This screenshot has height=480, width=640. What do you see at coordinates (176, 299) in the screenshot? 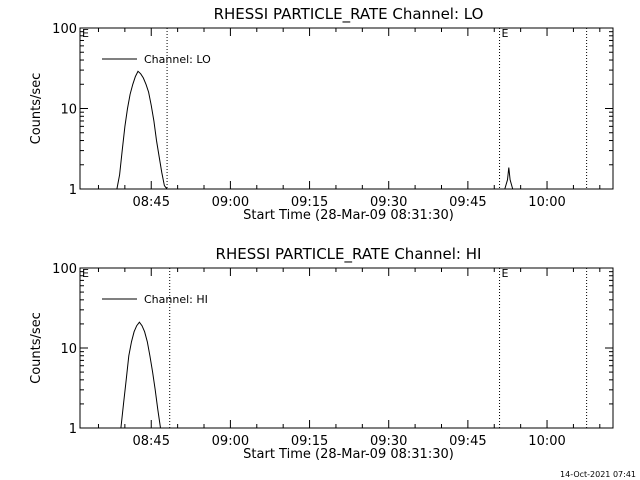
I see `legend-entry: Channel: HI` at bounding box center [176, 299].